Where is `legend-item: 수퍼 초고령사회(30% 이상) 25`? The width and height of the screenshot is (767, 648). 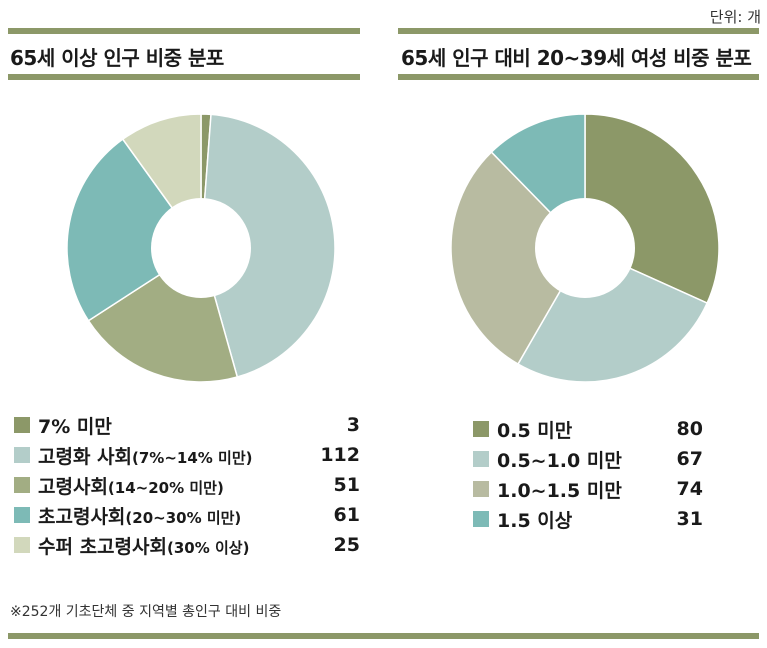 legend-item: 수퍼 초고령사회(30% 이상) 25 is located at coordinates (187, 545).